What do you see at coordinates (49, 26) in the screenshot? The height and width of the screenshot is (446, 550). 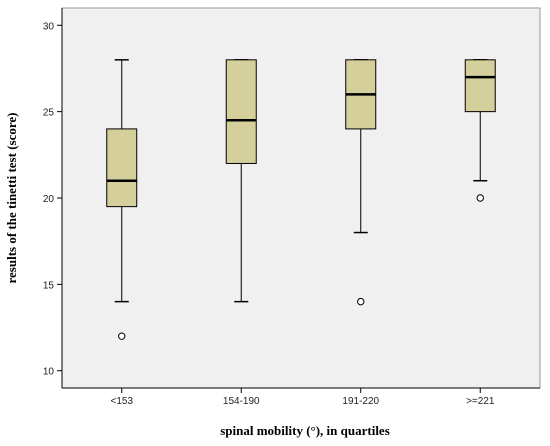 I see `y-tick-label: 30` at bounding box center [49, 26].